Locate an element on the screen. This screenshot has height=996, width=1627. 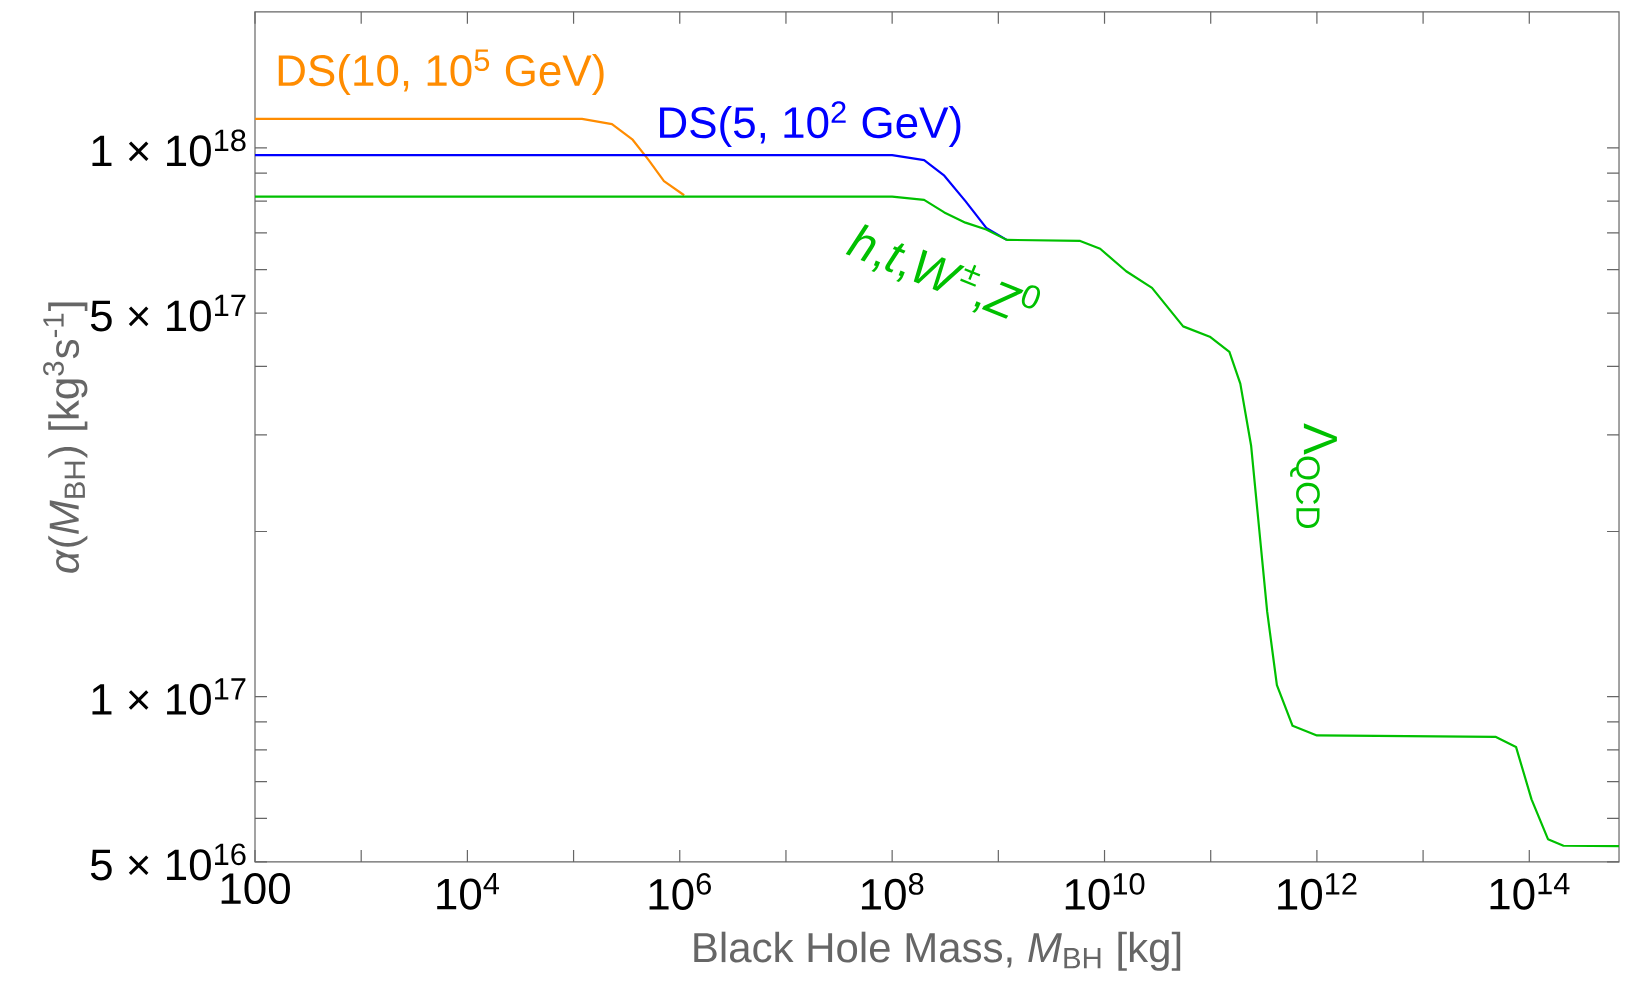
annotation: Λ$_{QCD}$ is located at coordinates (1313, 476).